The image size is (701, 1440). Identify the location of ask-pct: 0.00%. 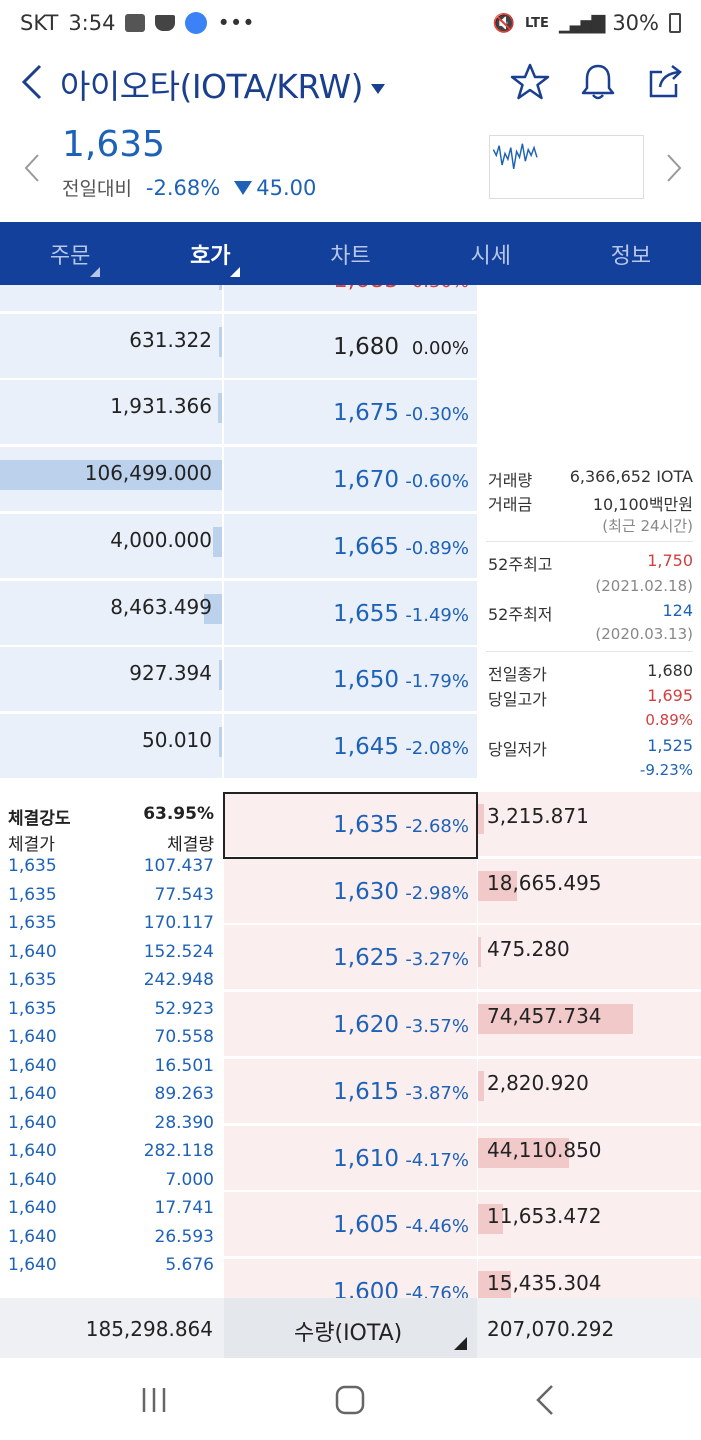
(440, 348).